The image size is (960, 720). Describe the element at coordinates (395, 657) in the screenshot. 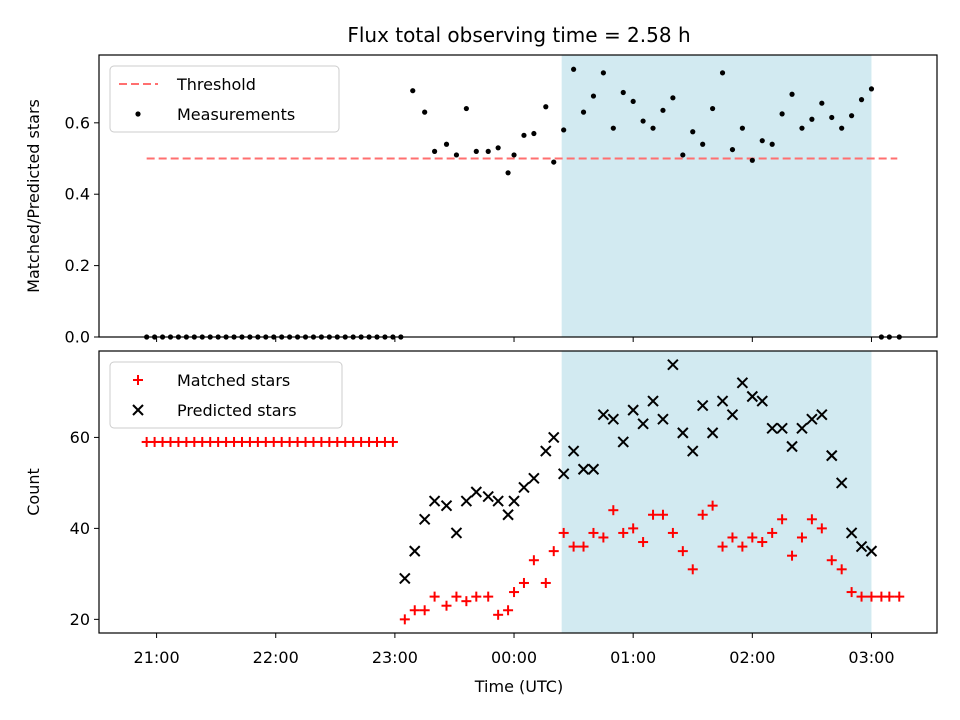

I see `x-tick-label: 23:00` at that location.